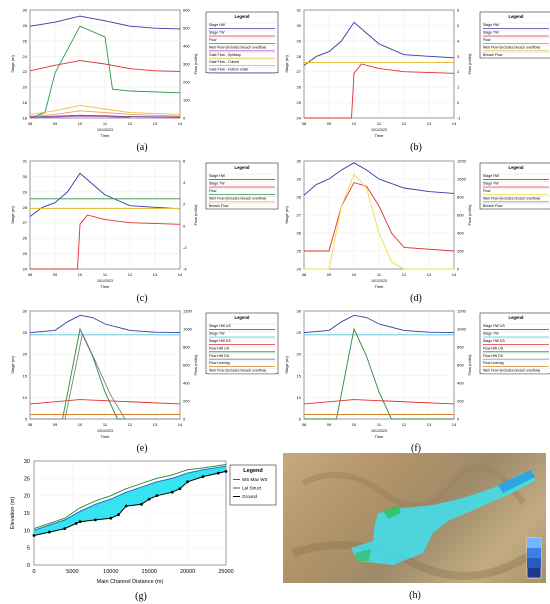 This screenshot has width=550, height=604. Describe the element at coordinates (458, 71) in the screenshot. I see `y2-tick-label: 2` at that location.